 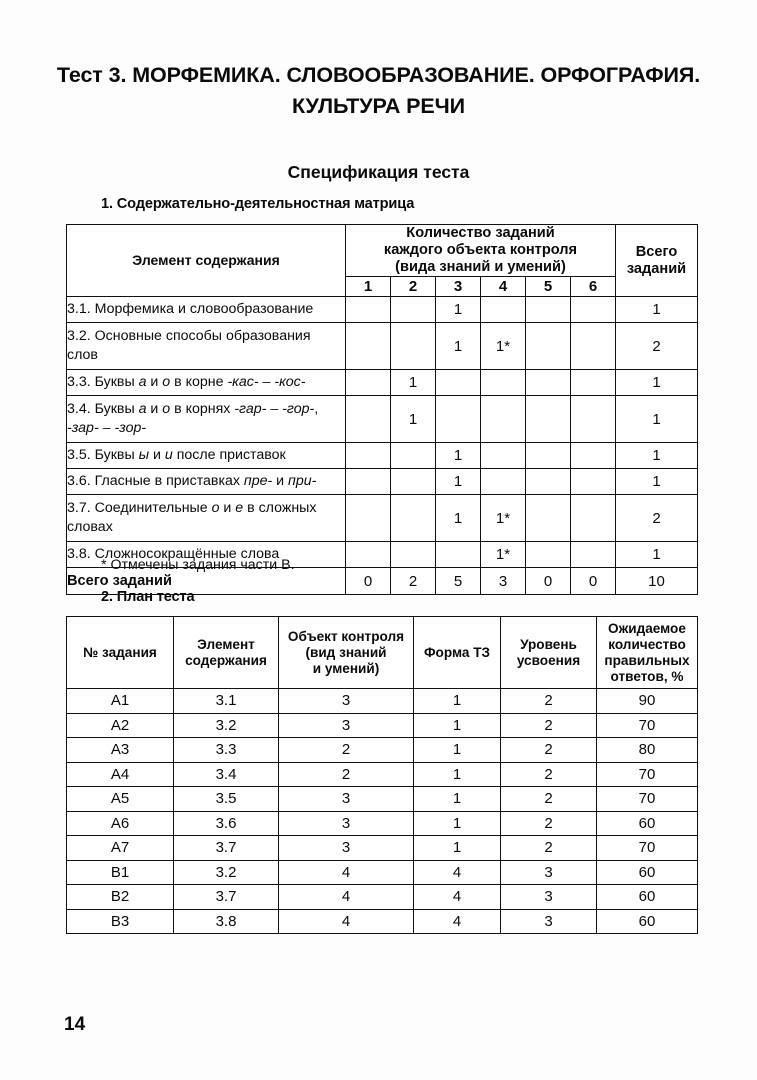 What do you see at coordinates (206, 481) in the screenshot?
I see `matrix-row-label: 3.6. Гласные в приставках пре- и при-` at bounding box center [206, 481].